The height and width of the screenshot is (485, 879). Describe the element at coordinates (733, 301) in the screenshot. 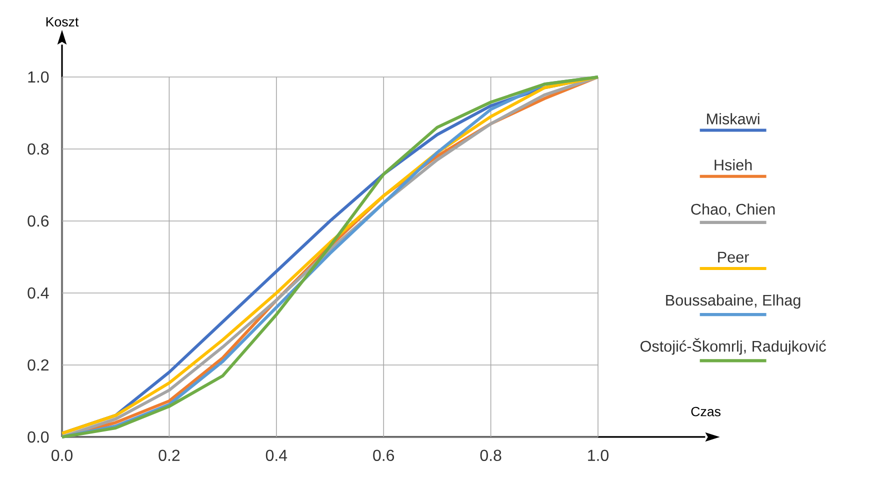

I see `text: Boussabaine, Elhag` at that location.